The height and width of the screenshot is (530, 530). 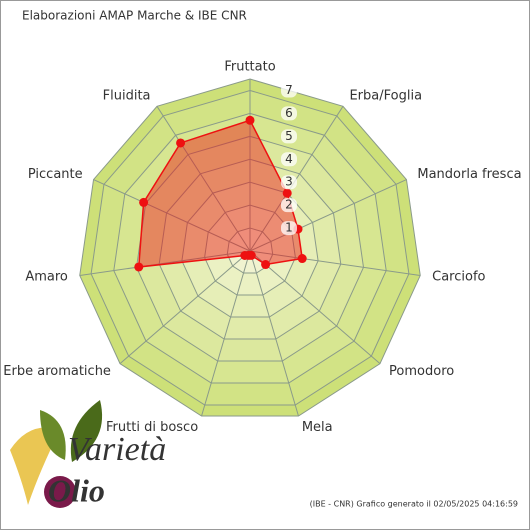 I want to click on logo-olive, so click(x=60, y=492).